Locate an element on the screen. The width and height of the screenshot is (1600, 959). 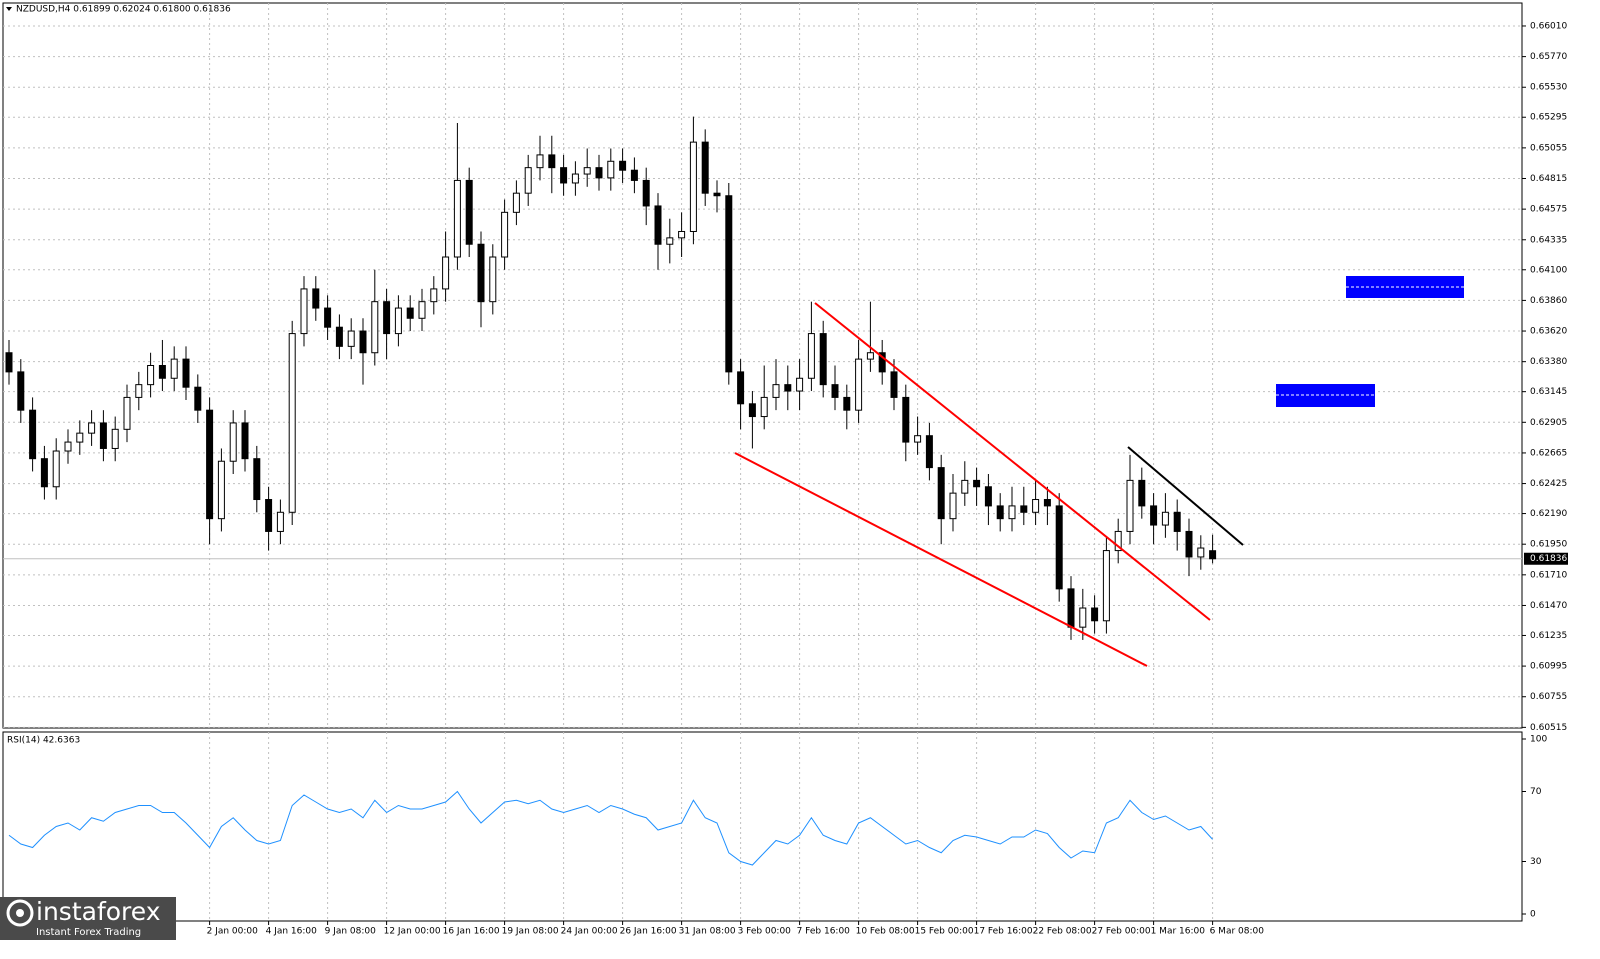
x-tick-label: 16 Jan 16:00 is located at coordinates (471, 932).